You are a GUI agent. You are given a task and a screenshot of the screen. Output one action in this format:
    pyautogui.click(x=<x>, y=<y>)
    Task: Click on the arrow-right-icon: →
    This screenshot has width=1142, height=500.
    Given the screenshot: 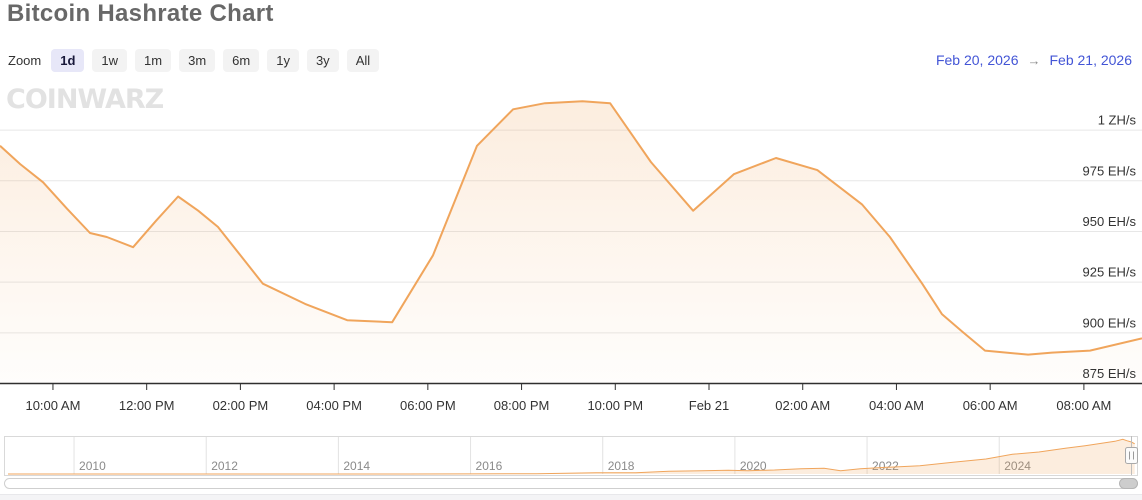 What is the action you would take?
    pyautogui.click(x=1034, y=60)
    